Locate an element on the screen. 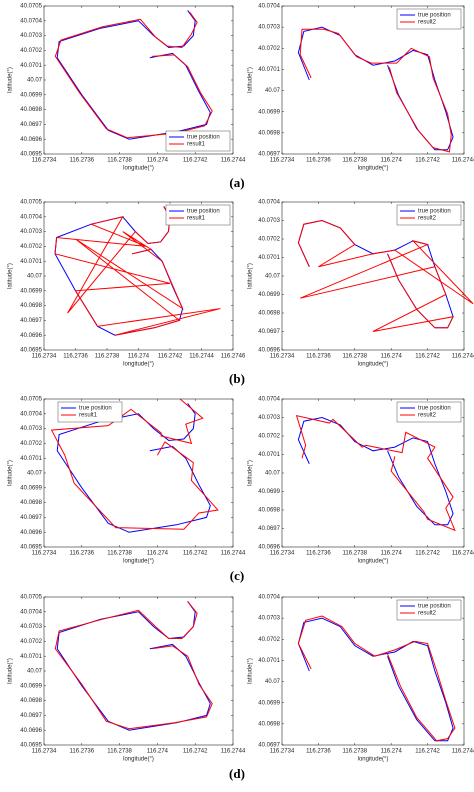 The image size is (474, 792). caption: (c) is located at coordinates (237, 575).